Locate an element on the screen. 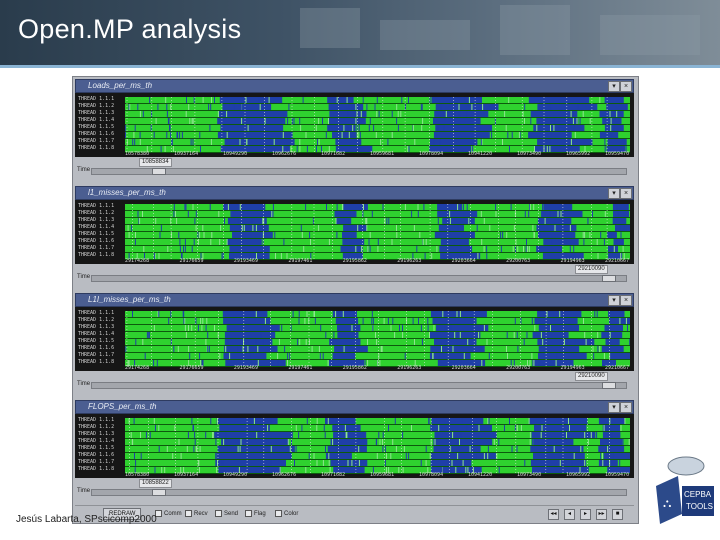 The height and width of the screenshot is (540, 720). checkbox-color: Color is located at coordinates (286, 514).